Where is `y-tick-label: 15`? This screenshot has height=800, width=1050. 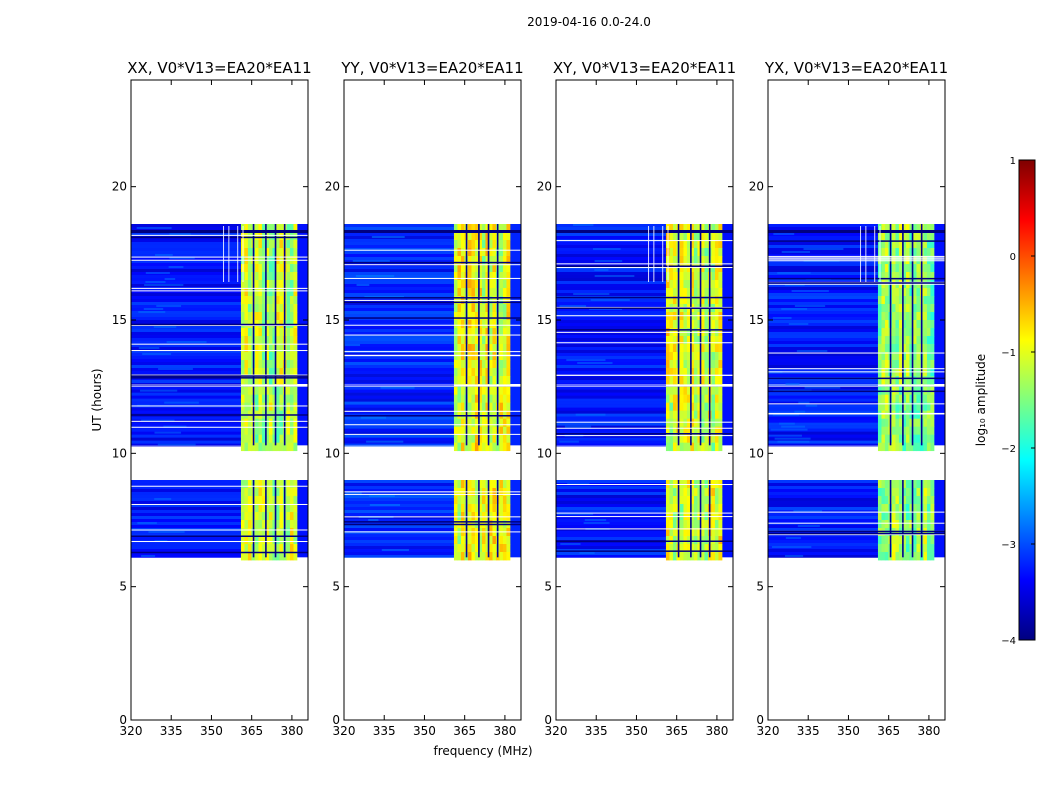
y-tick-label: 15 is located at coordinates (756, 320).